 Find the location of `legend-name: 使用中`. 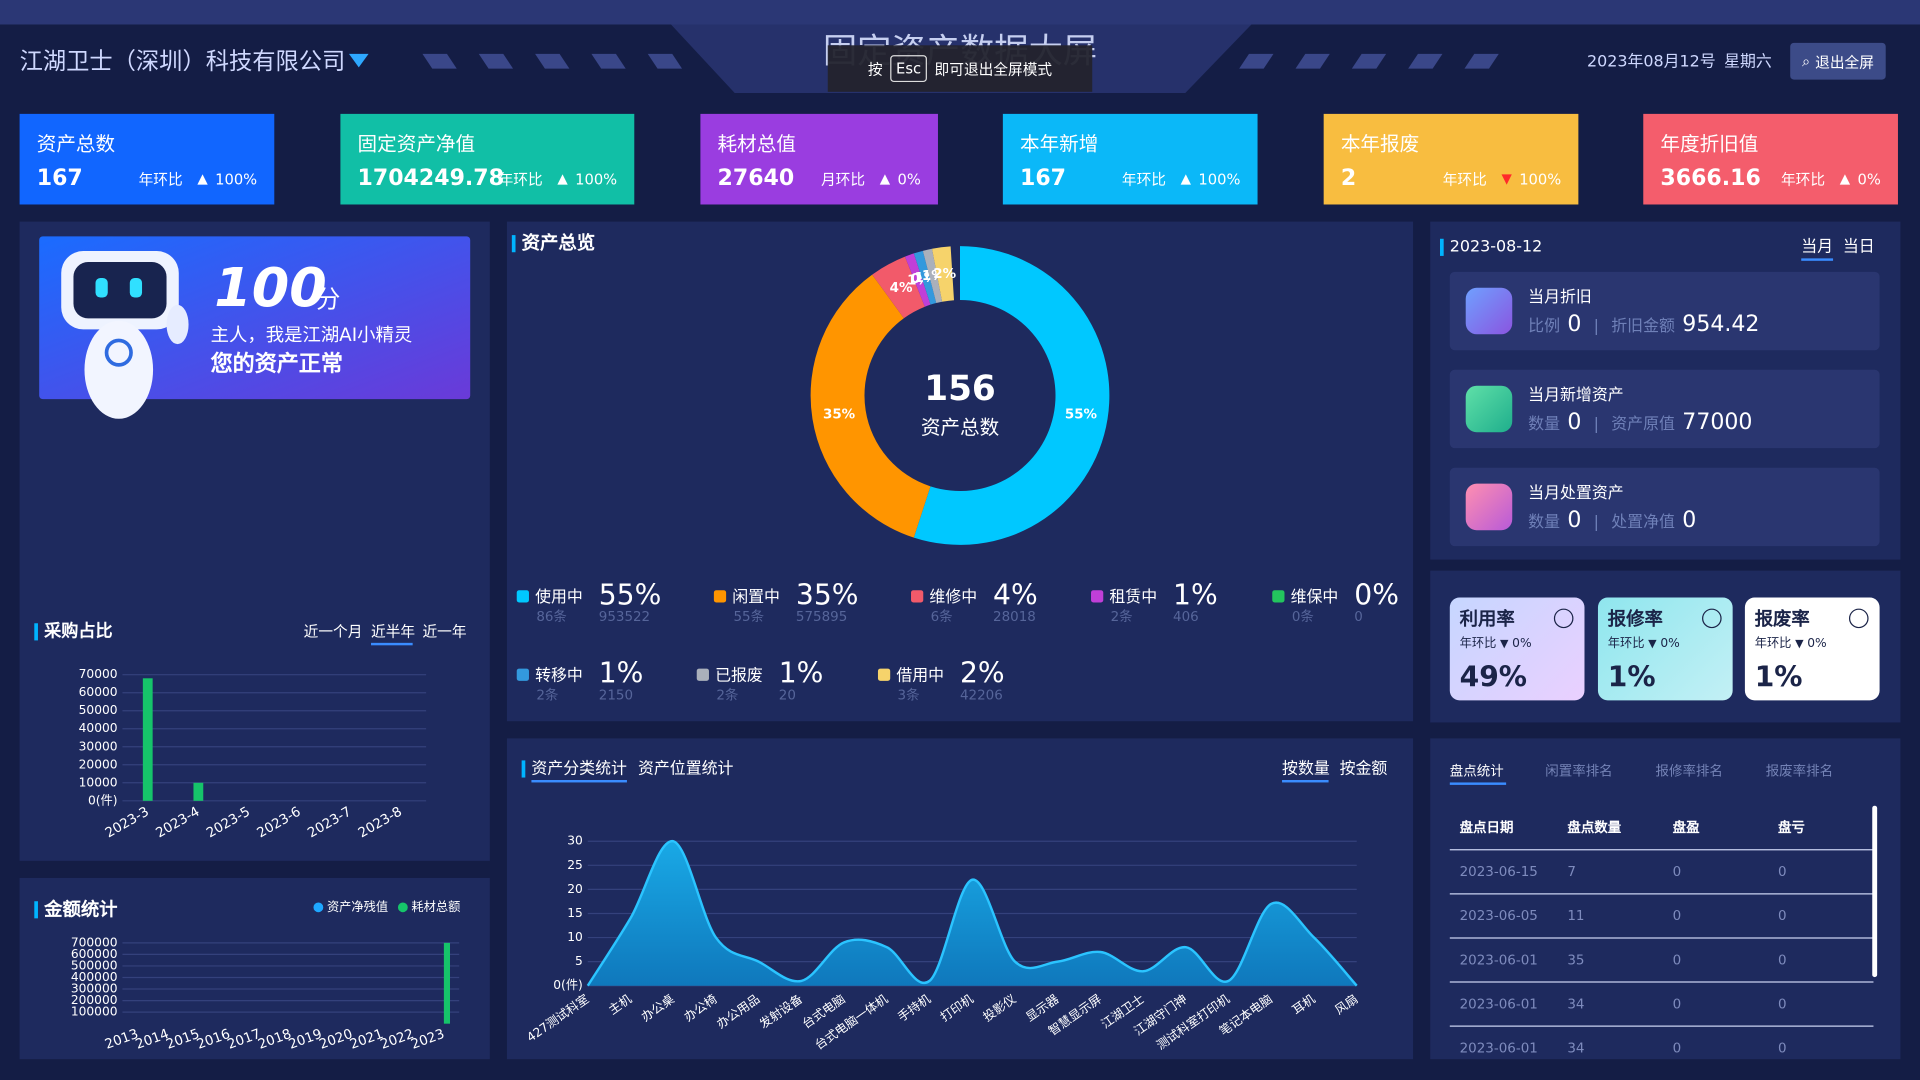

legend-name: 使用中 is located at coordinates (559, 596).